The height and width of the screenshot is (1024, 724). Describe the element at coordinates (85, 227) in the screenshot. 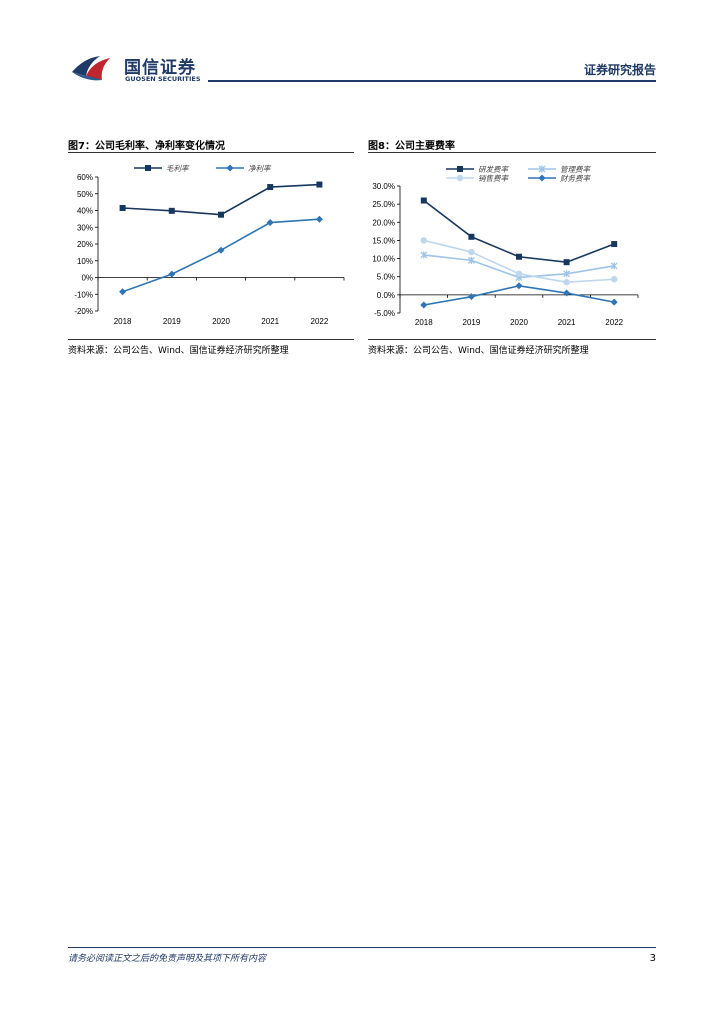

I see `y-tick-label: 30%` at that location.